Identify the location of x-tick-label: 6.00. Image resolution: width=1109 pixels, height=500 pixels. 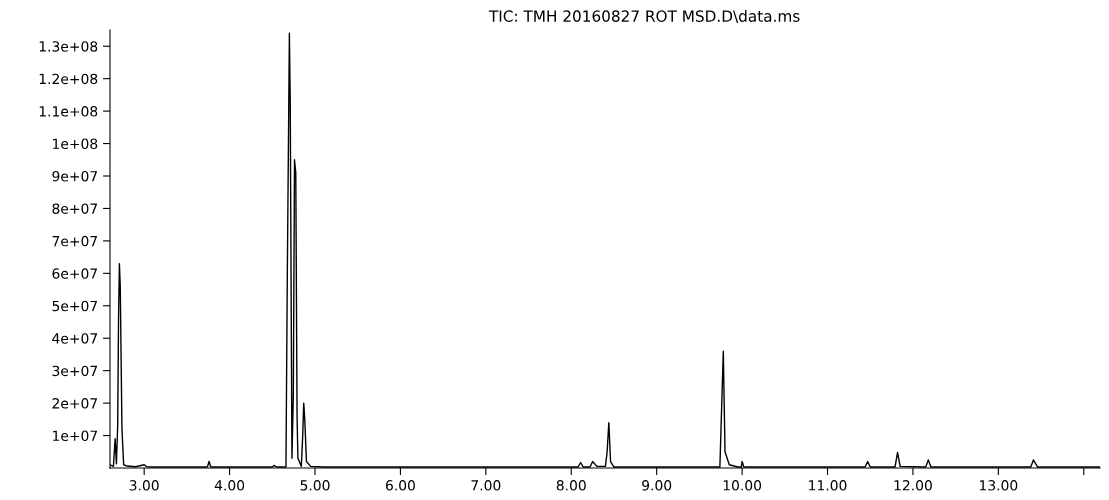
(400, 485).